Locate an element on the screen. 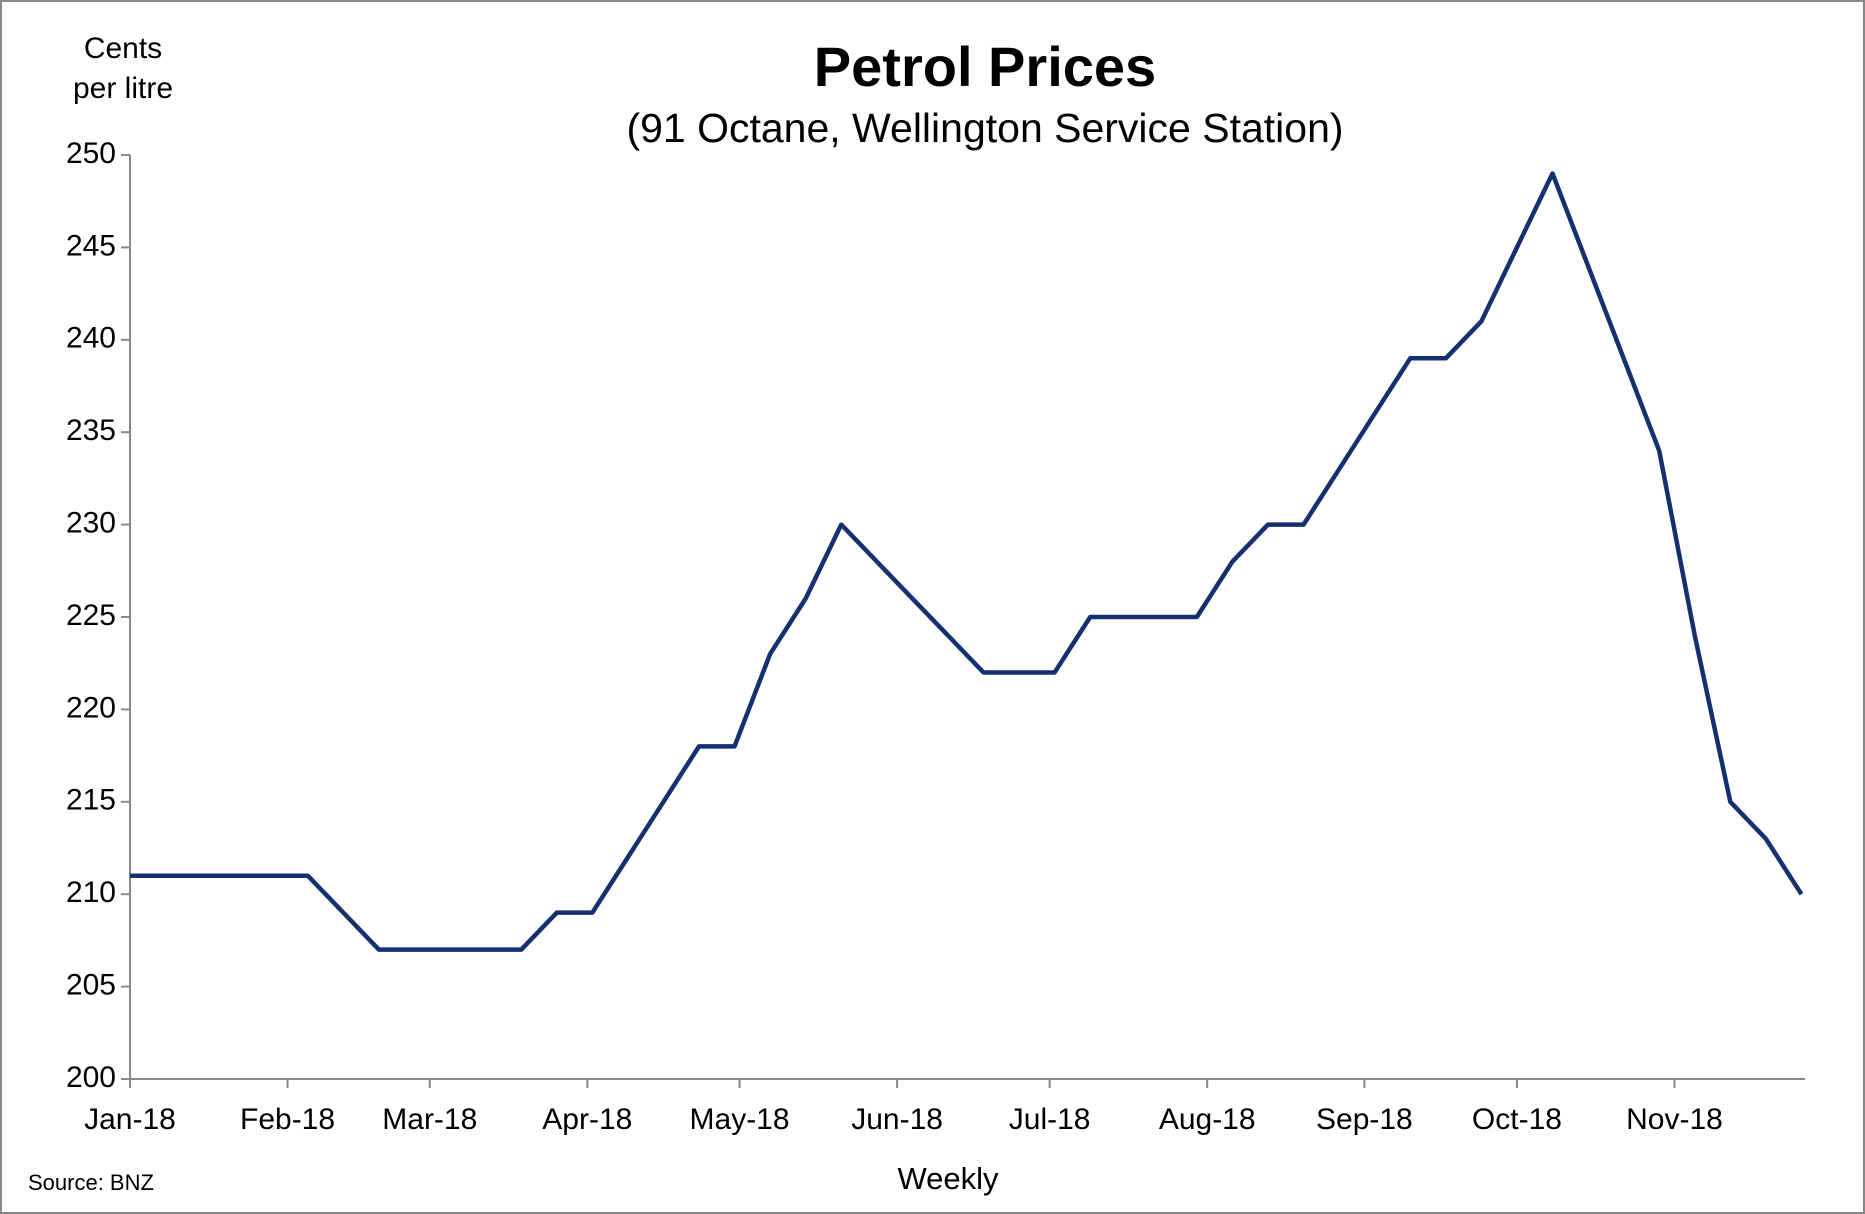  y-tick-label: 205 is located at coordinates (91, 985).